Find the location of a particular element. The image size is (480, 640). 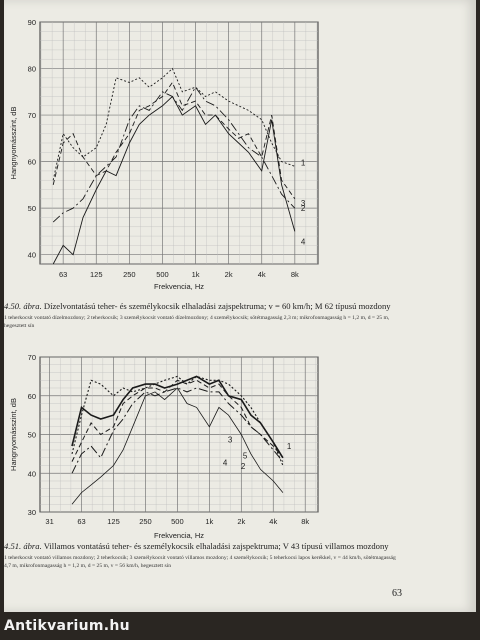

page-number: 63 is located at coordinates (397, 593).